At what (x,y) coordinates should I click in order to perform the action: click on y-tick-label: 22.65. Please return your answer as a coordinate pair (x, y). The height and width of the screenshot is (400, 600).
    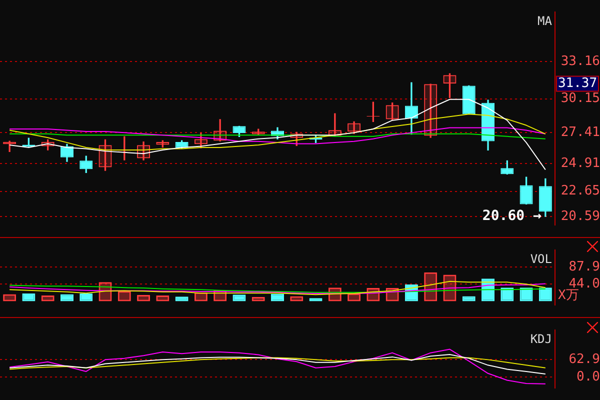
    Looking at the image, I should click on (580, 191).